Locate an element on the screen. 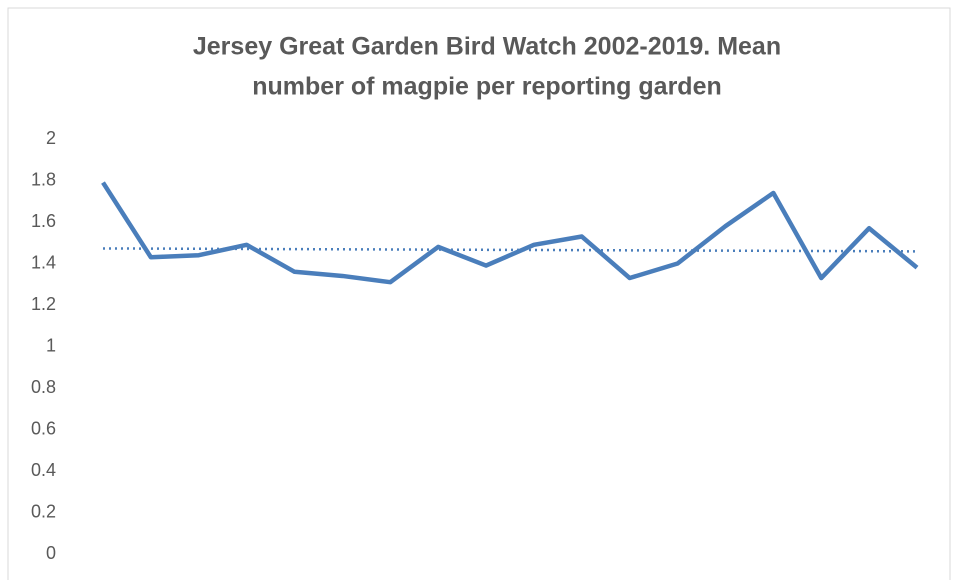 The height and width of the screenshot is (580, 958). y-tick-label: 1.8 is located at coordinates (43, 179).